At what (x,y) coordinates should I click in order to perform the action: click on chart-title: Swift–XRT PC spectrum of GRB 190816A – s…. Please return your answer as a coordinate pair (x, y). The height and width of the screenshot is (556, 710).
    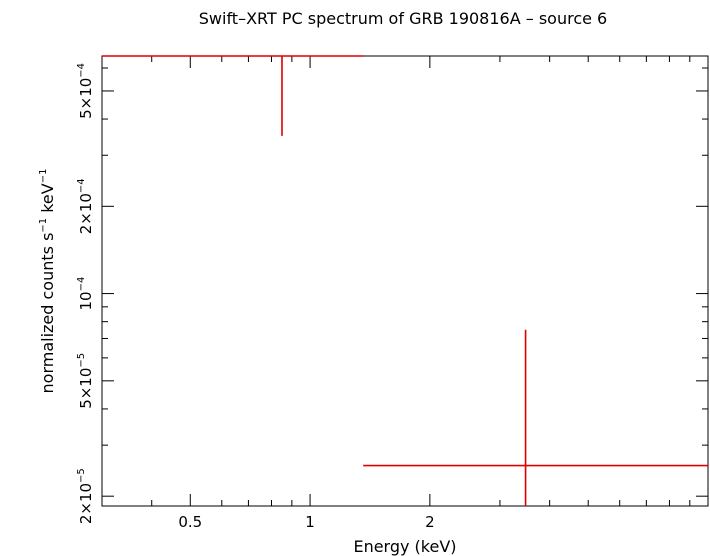
    Looking at the image, I should click on (403, 18).